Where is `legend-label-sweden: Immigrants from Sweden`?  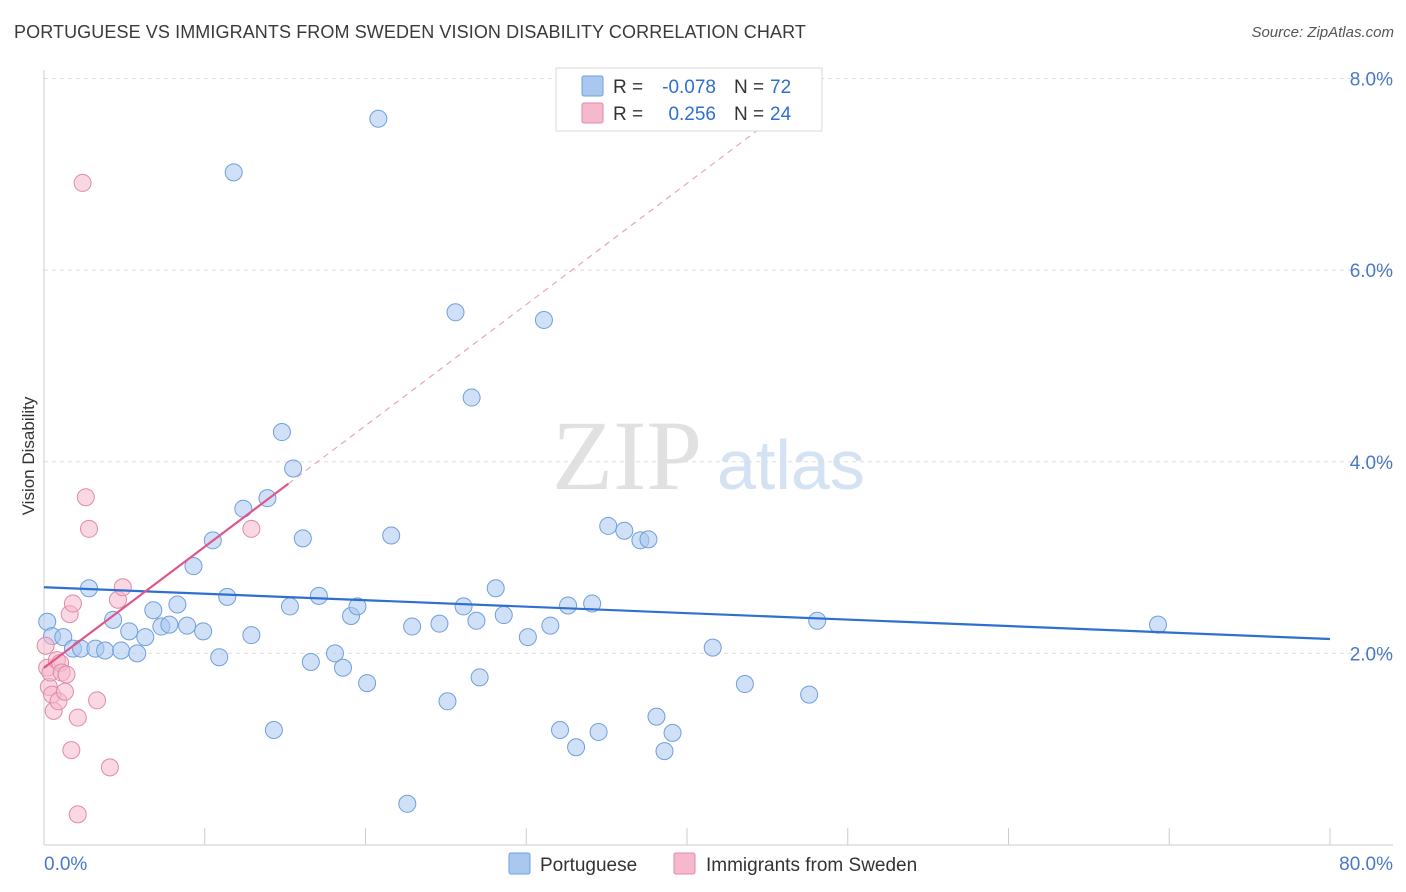
legend-label-sweden: Immigrants from Sweden is located at coordinates (811, 865).